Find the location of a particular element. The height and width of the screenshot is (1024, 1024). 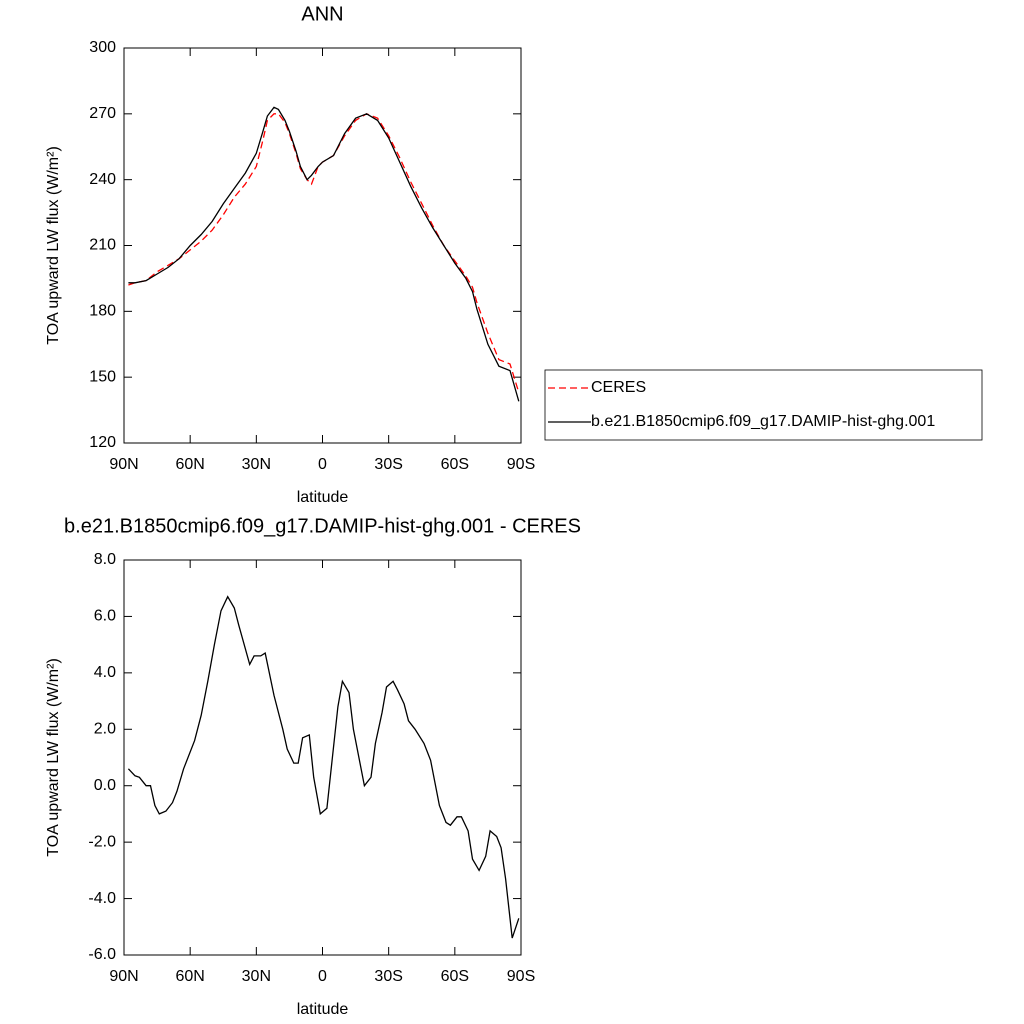

y-tick-label: -4.0 is located at coordinates (102, 898).